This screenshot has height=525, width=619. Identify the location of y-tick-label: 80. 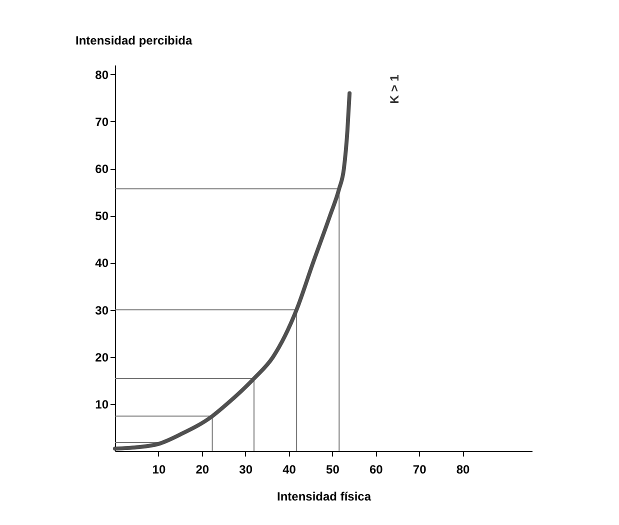
(102, 75).